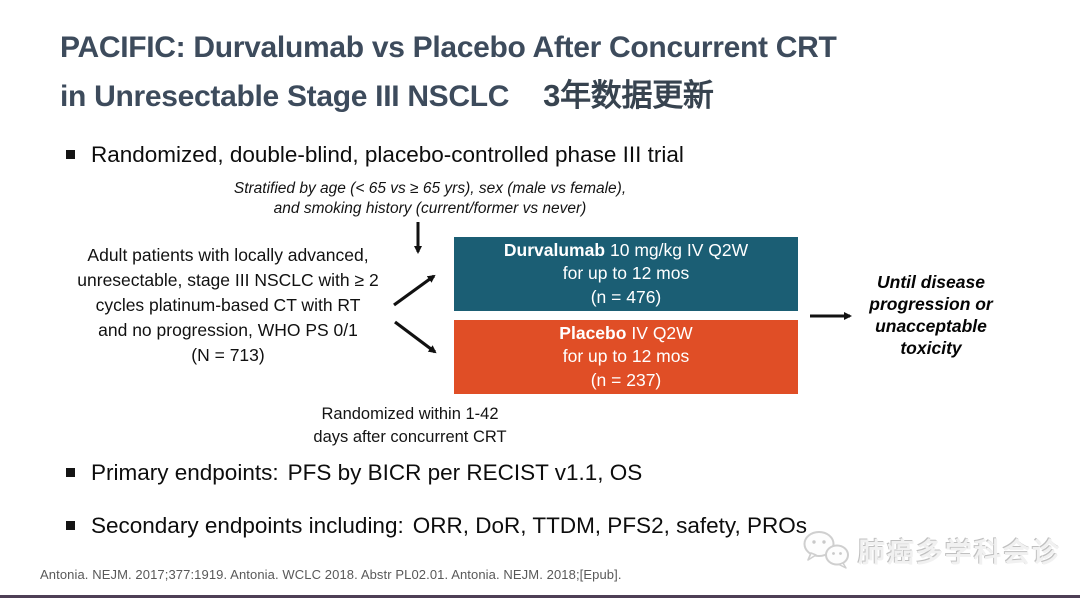  Describe the element at coordinates (554, 249) in the screenshot. I see `durvalumab-drug-name: Durvalumab` at that location.